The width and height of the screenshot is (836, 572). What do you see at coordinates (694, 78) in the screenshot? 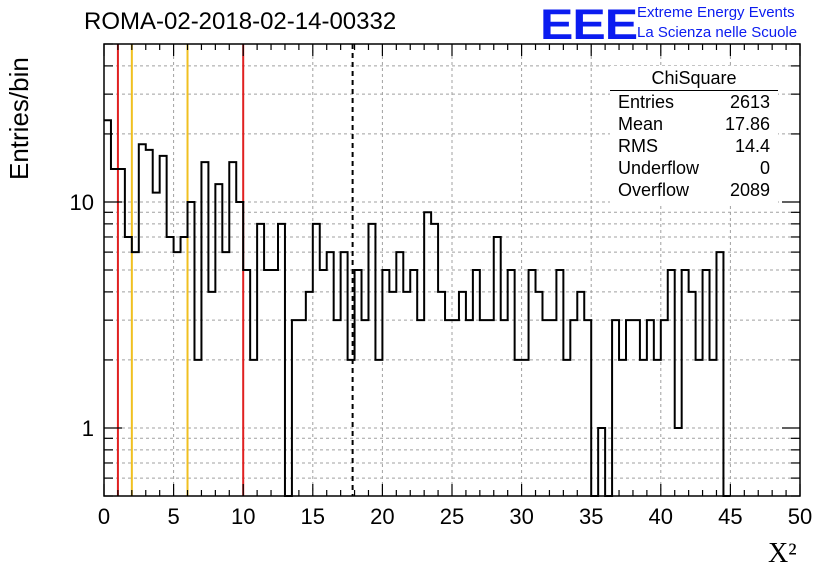
I see `stats-title: ChiSquare` at bounding box center [694, 78].